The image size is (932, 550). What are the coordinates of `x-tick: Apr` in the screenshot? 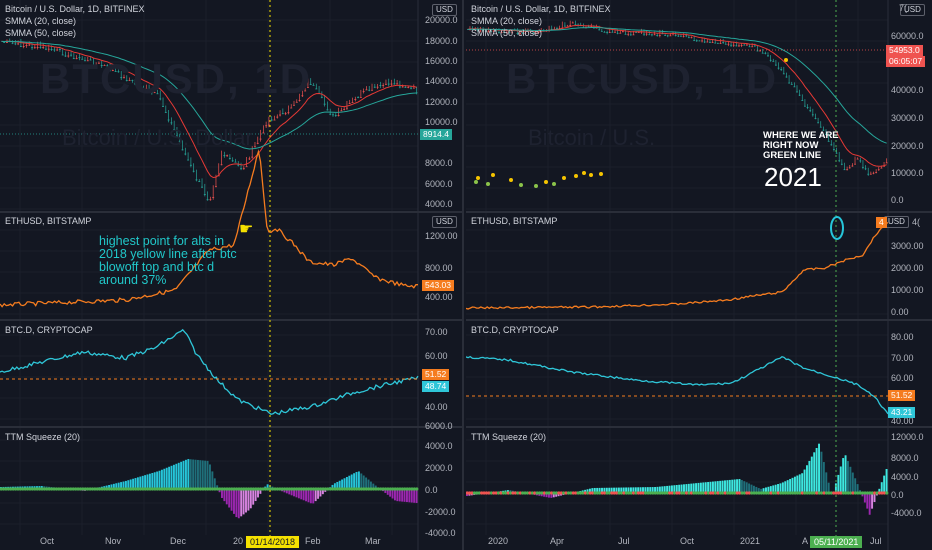 It's located at (557, 541).